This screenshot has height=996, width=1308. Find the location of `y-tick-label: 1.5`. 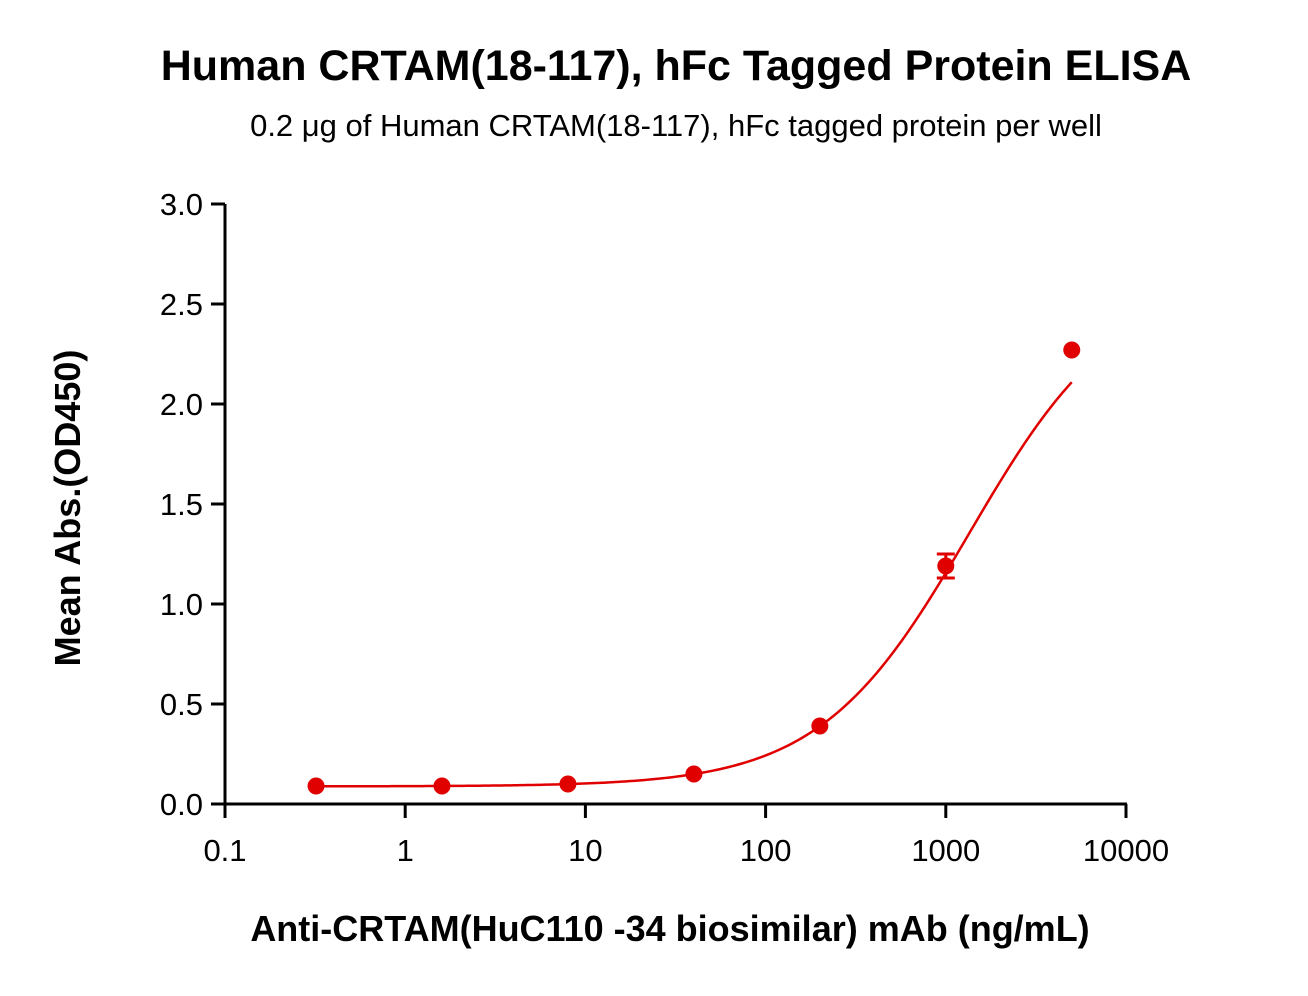

y-tick-label: 1.5 is located at coordinates (181, 504).